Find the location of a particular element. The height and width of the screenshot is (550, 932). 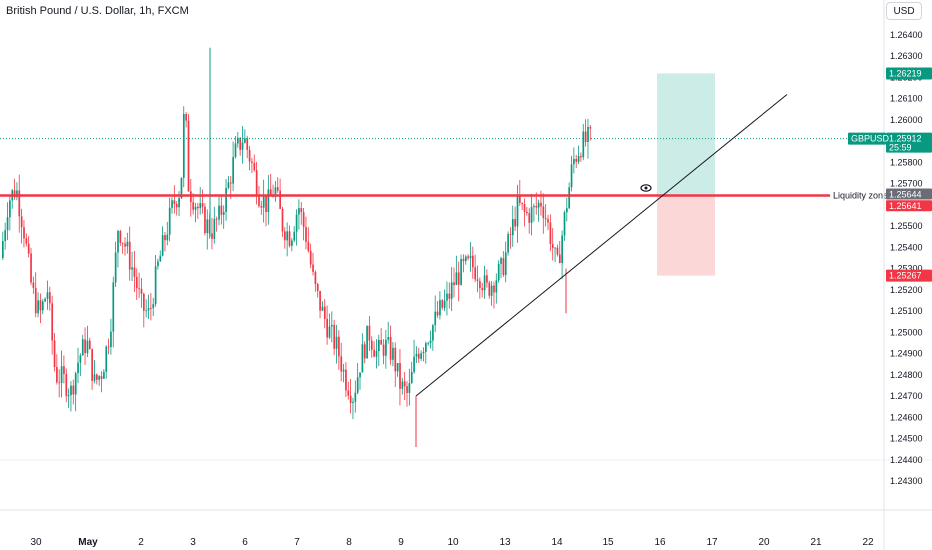

time-tick-label: 9 is located at coordinates (401, 542).